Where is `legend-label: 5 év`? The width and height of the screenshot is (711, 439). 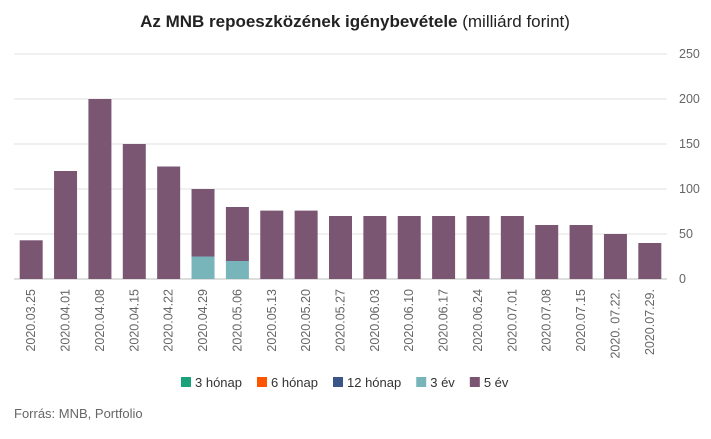
legend-label: 5 év is located at coordinates (496, 382).